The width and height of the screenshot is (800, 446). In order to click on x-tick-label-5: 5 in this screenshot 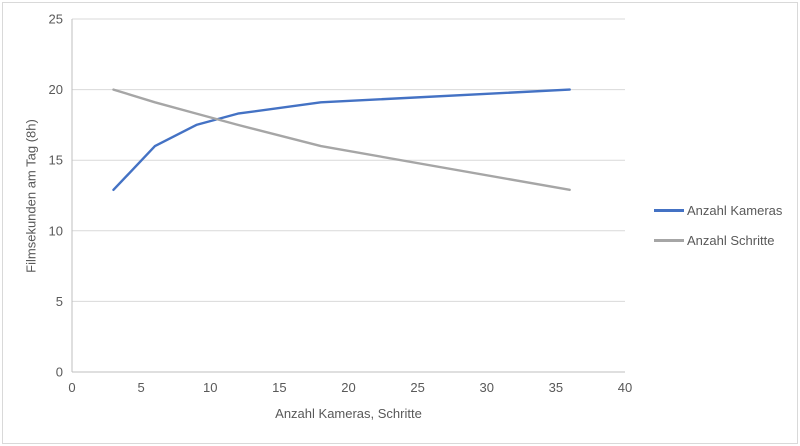, I will do `click(141, 387)`.